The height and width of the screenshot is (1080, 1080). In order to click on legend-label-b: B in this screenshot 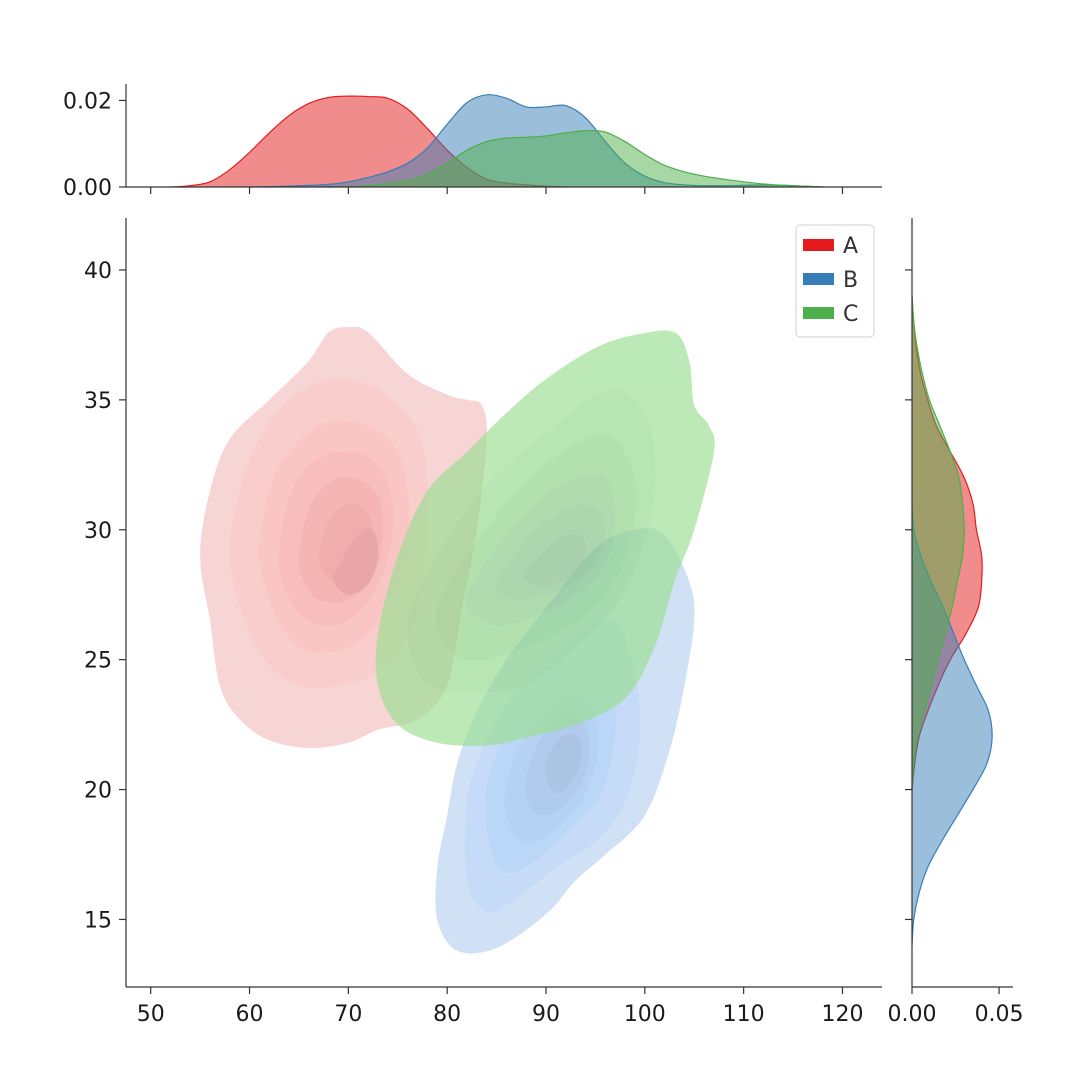, I will do `click(850, 280)`.